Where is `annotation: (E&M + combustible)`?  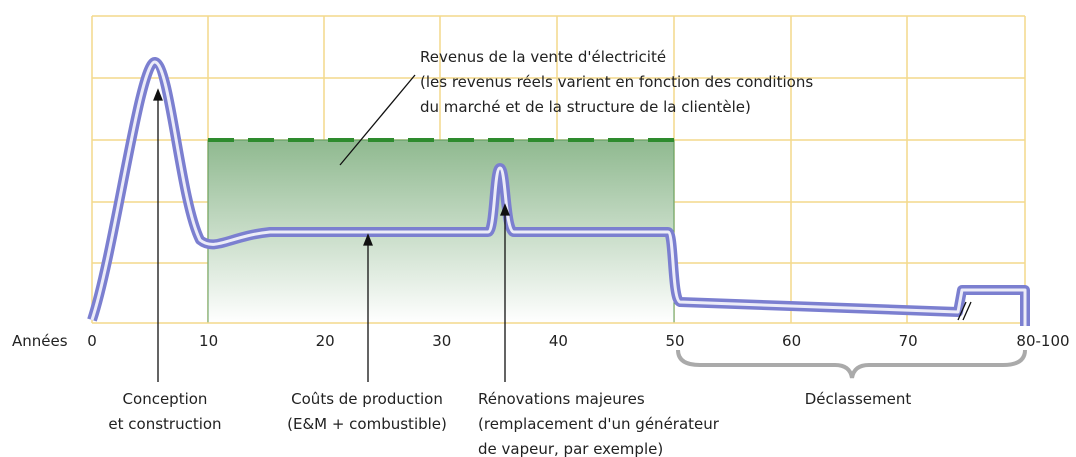 annotation: (E&M + combustible) is located at coordinates (367, 424).